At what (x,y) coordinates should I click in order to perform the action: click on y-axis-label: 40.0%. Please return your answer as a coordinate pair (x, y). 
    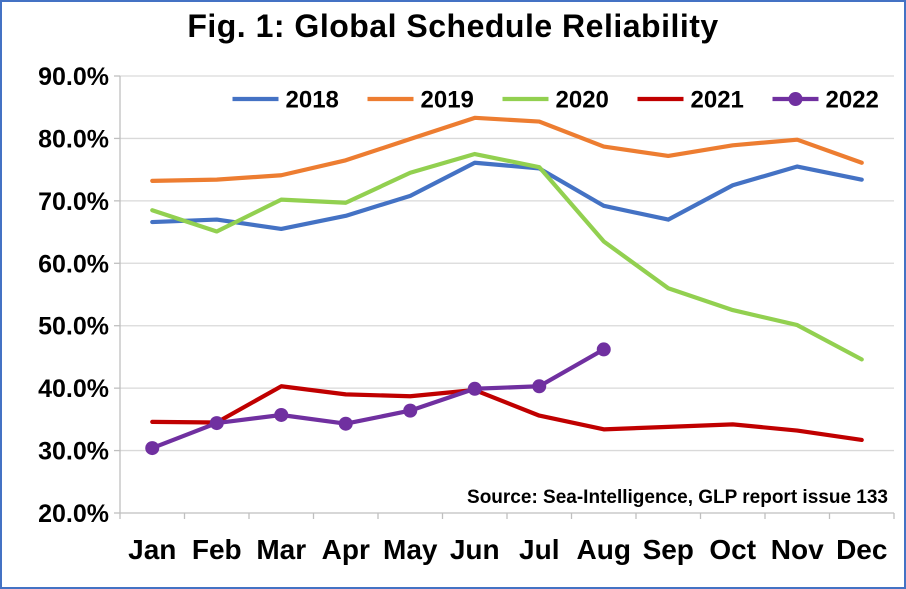
    Looking at the image, I should click on (73, 389).